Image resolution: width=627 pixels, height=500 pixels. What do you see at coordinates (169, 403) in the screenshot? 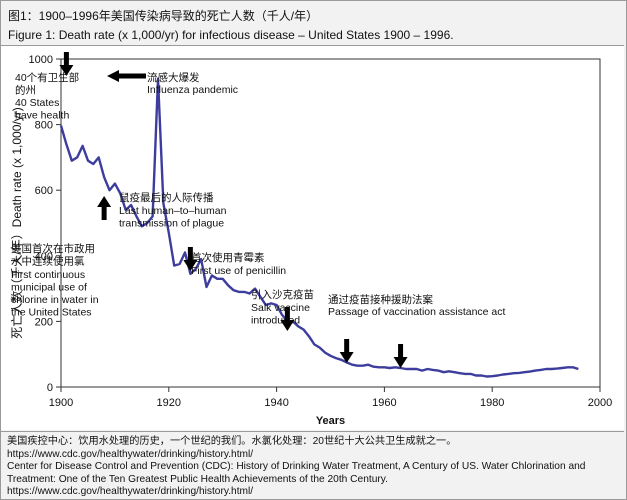
I see `x-tick-label: 1920` at bounding box center [169, 403].